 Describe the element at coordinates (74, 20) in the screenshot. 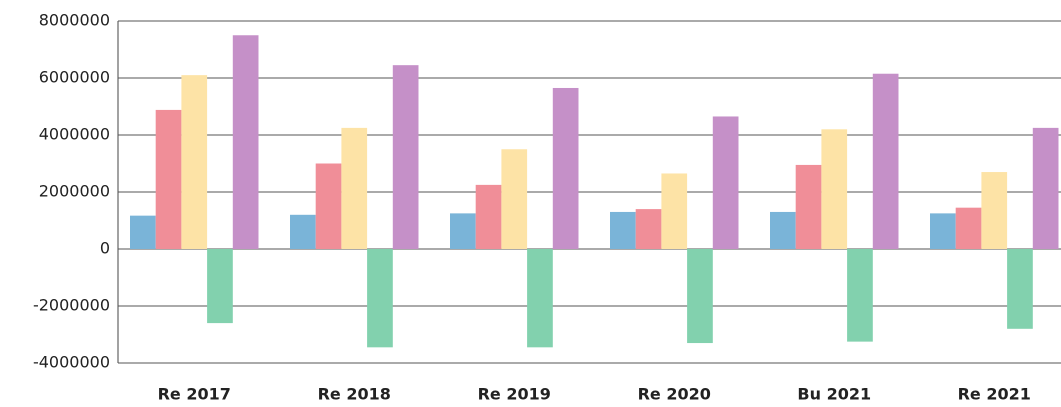

I see `y-tick-label: 8000000` at that location.